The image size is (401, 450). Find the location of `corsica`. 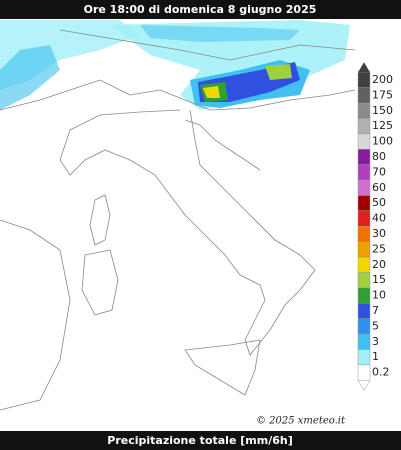

corsica is located at coordinates (100, 220).